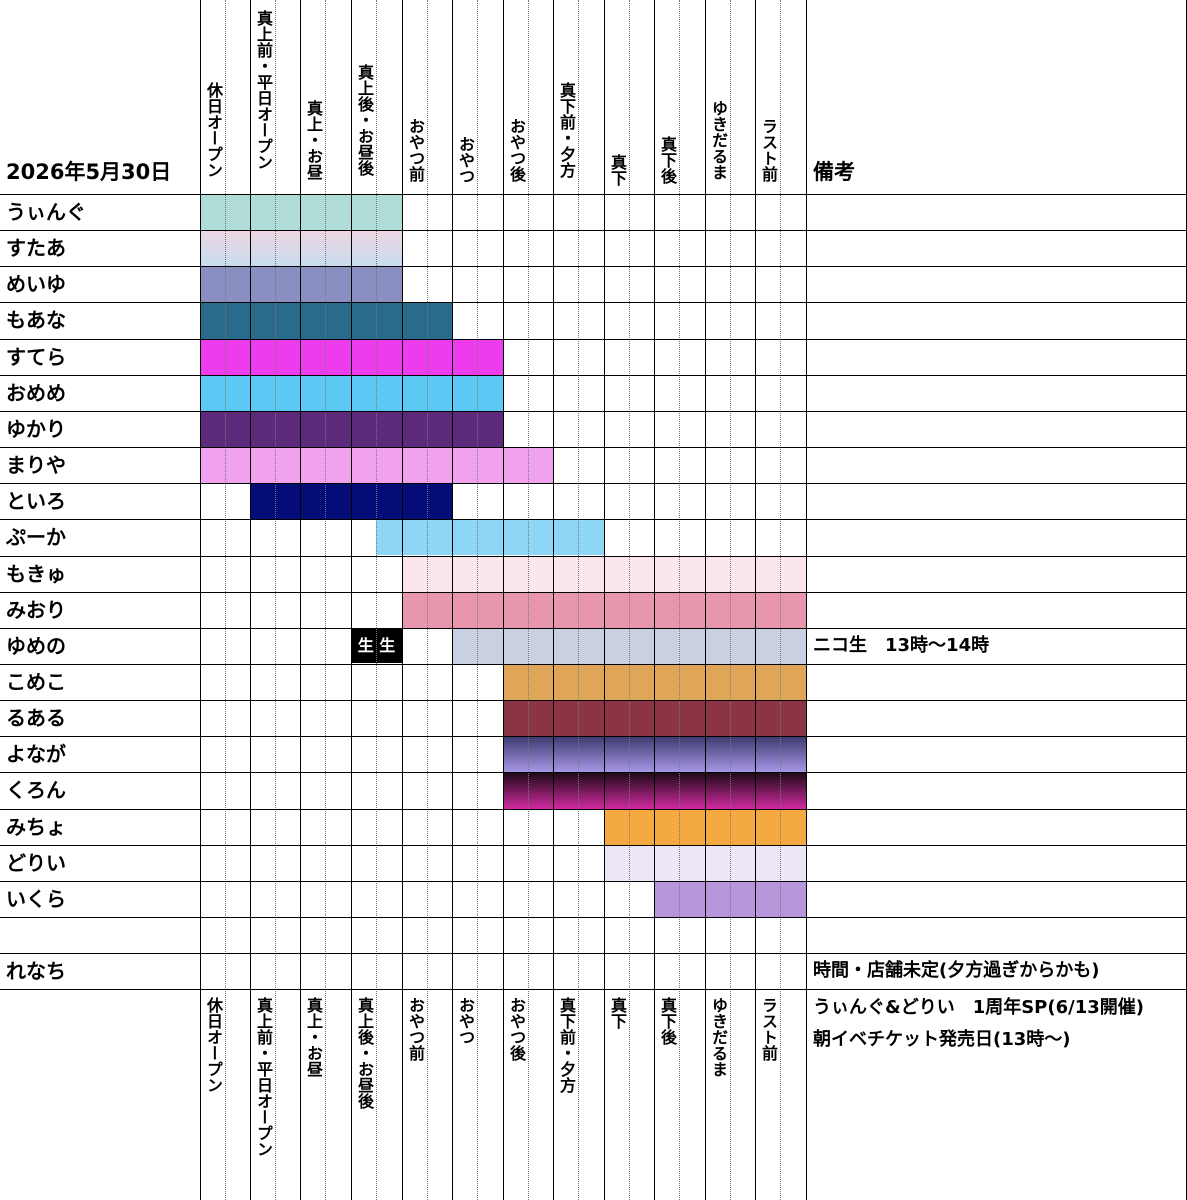 This screenshot has height=1200, width=1187. Describe the element at coordinates (516, 150) in the screenshot. I see `column-header: おやつ後` at that location.